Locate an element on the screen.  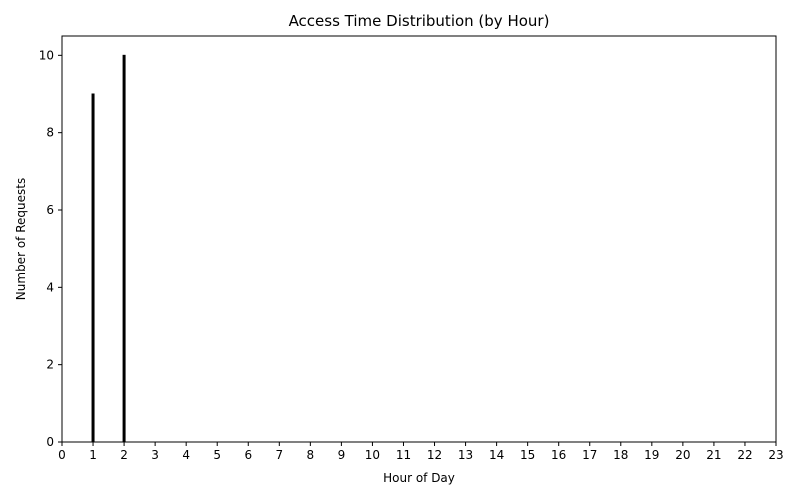
x-tick-label: 6 is located at coordinates (248, 455).